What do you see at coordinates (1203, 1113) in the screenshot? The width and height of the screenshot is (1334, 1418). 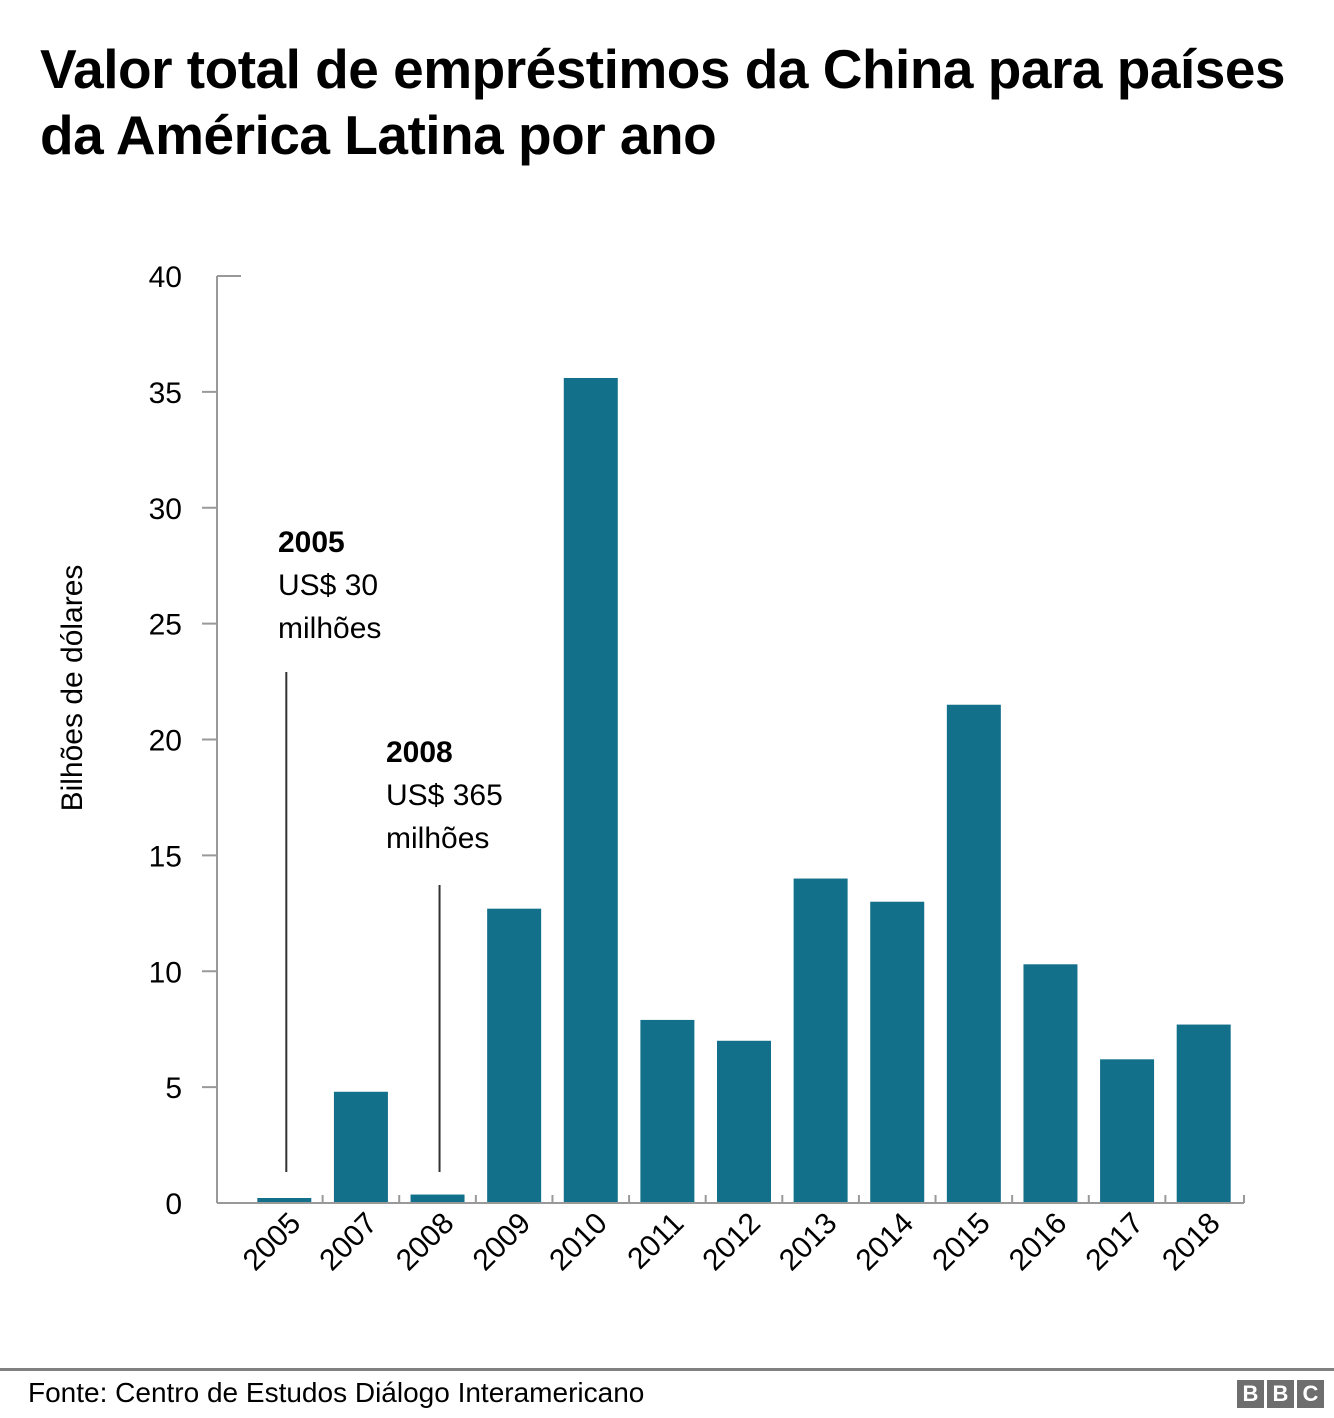 I see `bar-2018` at bounding box center [1203, 1113].